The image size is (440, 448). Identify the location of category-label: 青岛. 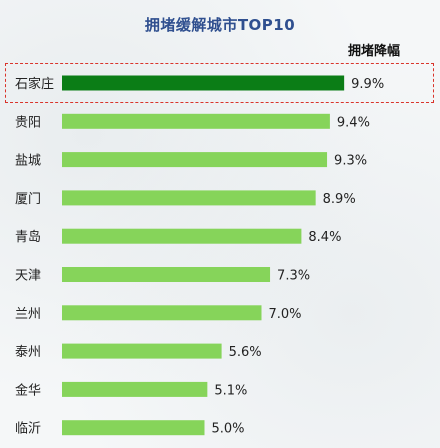
(28, 237).